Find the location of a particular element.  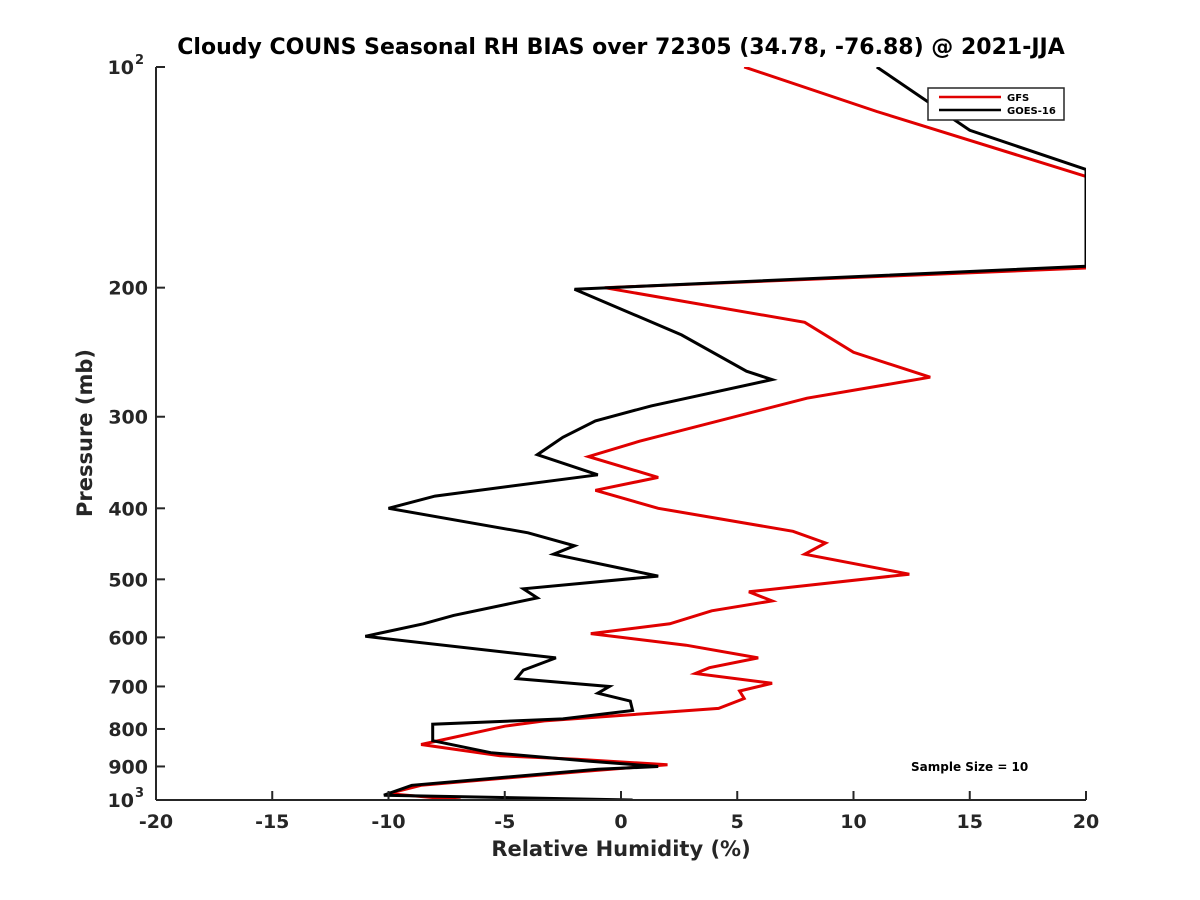

x-axis-ticks: -20 -15 -10 -5 0 5 10 15 20 is located at coordinates (619, 812).